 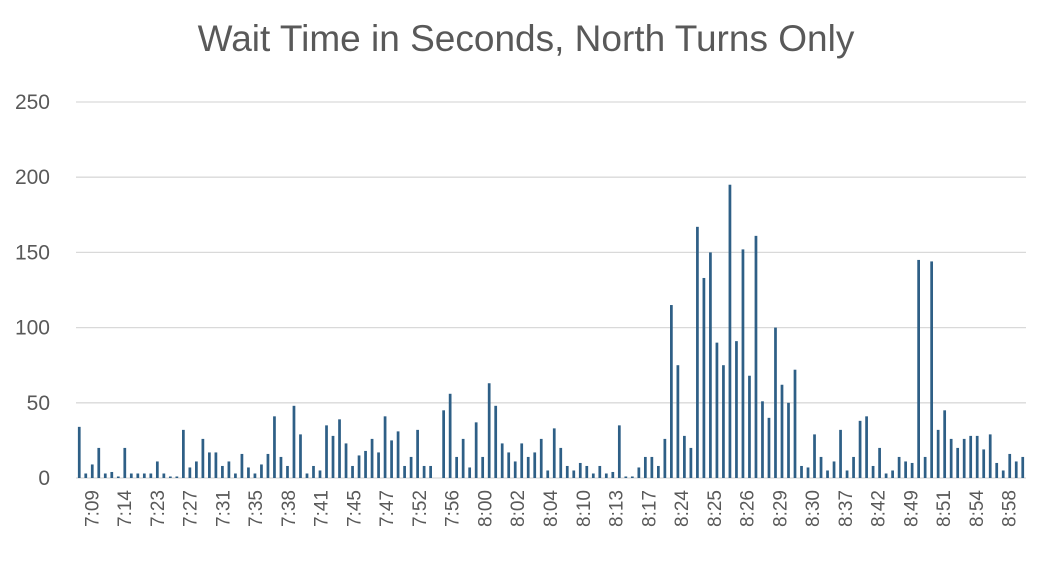 I want to click on x-tick-label: 8:02, so click(x=518, y=508).